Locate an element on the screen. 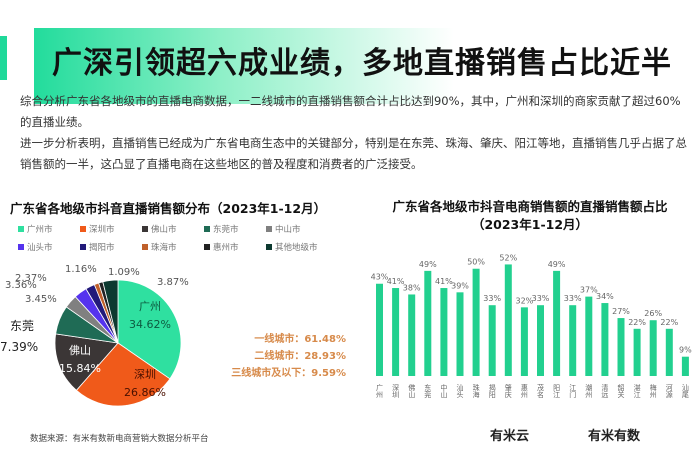 This screenshot has height=470, width=700. bar-value-label: 32% is located at coordinates (525, 300).